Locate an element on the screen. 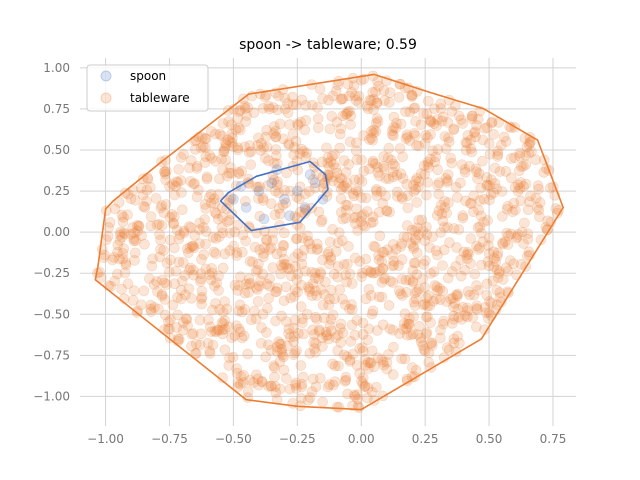  y-tick-label: −0.75 is located at coordinates (51, 355).